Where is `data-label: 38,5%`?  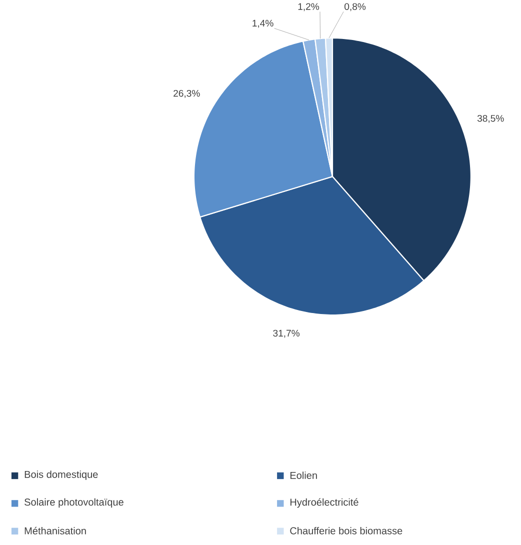
data-label: 38,5% is located at coordinates (491, 118).